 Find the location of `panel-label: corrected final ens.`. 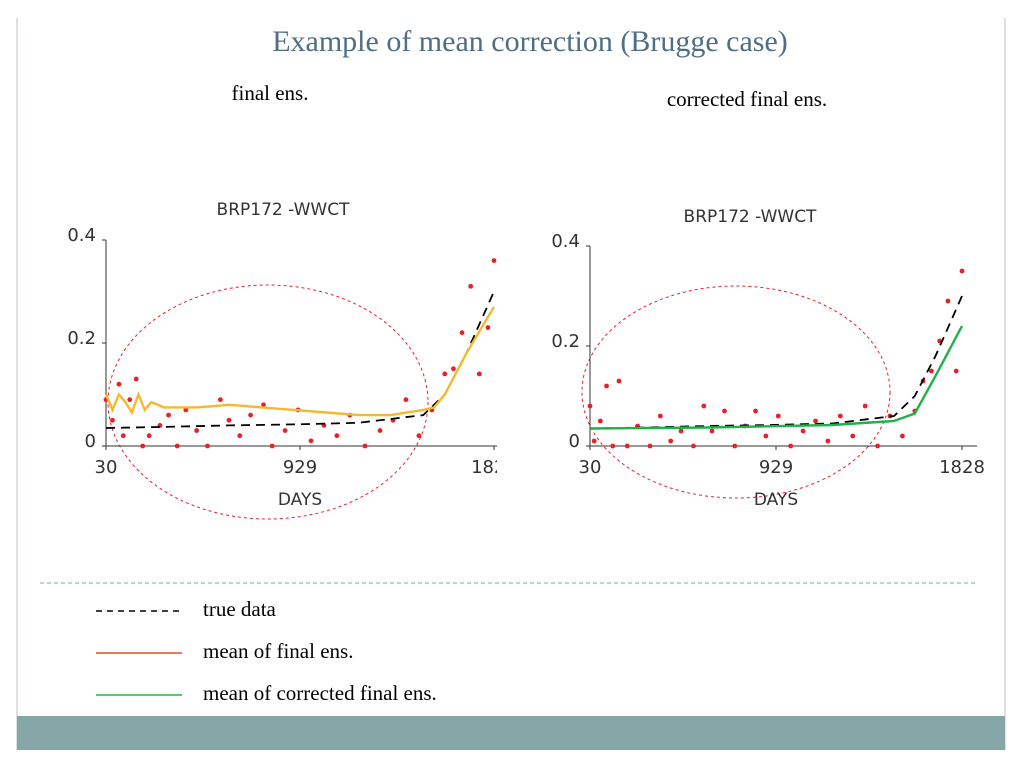

panel-label: corrected final ens. is located at coordinates (747, 99).